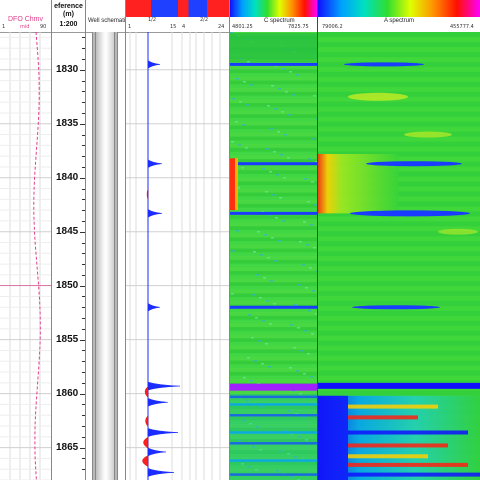 This screenshot has width=480, height=480. What do you see at coordinates (177, 8) in the screenshot?
I see `noise-header-colorbar` at bounding box center [177, 8].